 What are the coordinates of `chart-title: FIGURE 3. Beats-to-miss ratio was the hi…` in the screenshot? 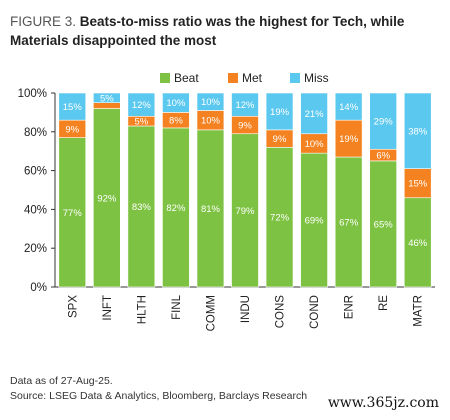 It's located at (225, 31).